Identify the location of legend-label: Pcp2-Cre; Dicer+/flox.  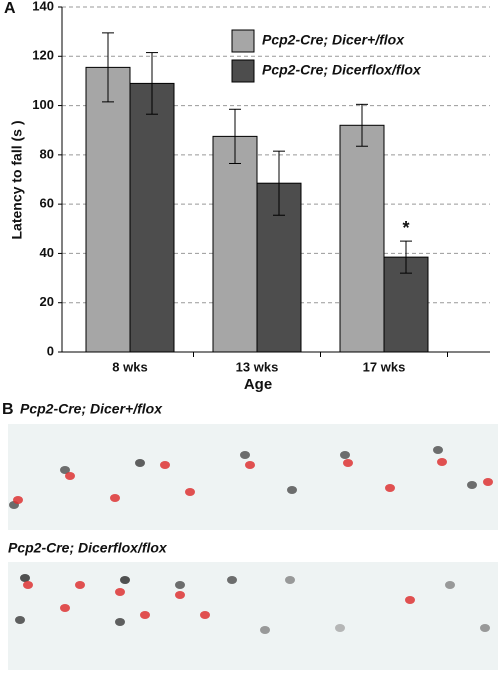
(333, 40).